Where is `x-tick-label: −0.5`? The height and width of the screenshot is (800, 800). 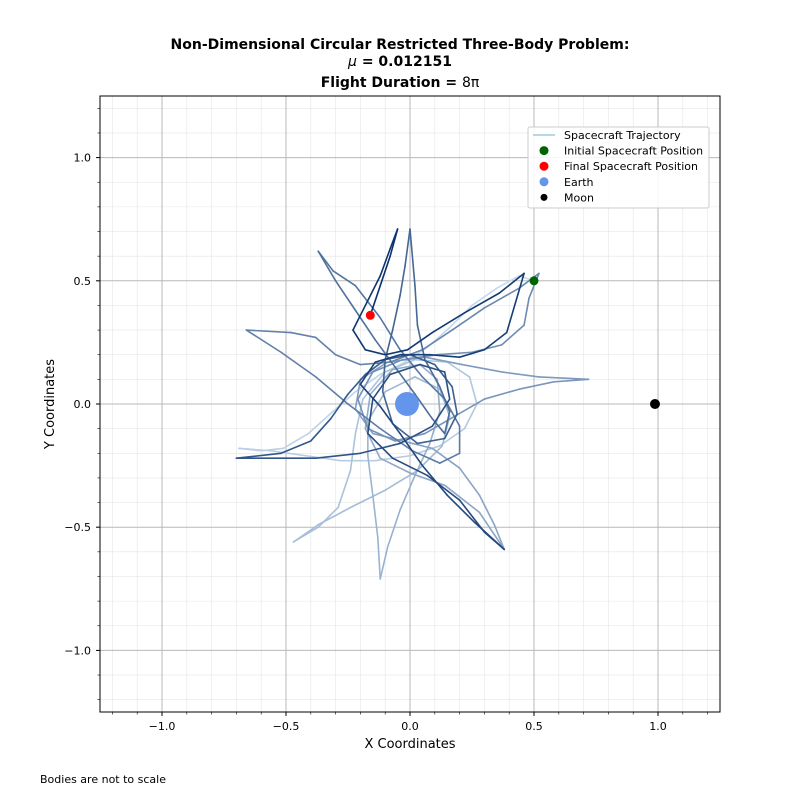 x-tick-label: −0.5 is located at coordinates (286, 726).